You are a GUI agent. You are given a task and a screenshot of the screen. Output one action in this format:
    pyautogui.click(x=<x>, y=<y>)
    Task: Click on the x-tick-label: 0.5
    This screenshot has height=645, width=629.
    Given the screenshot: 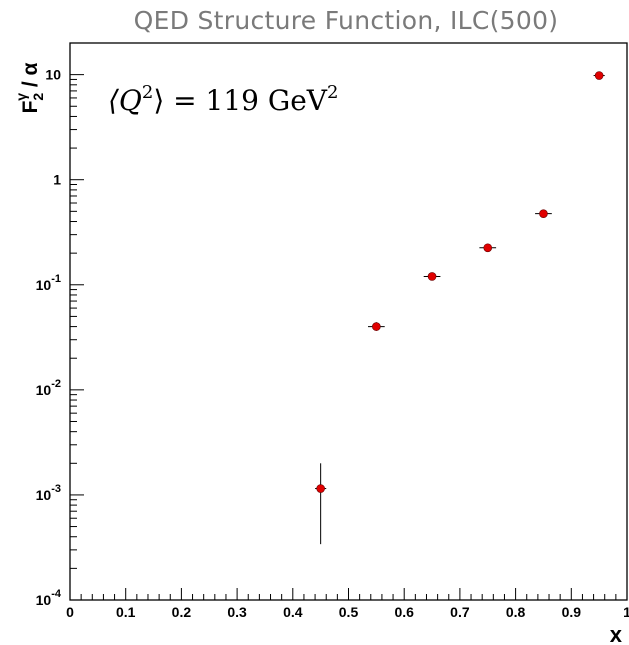 What is the action you would take?
    pyautogui.click(x=349, y=612)
    